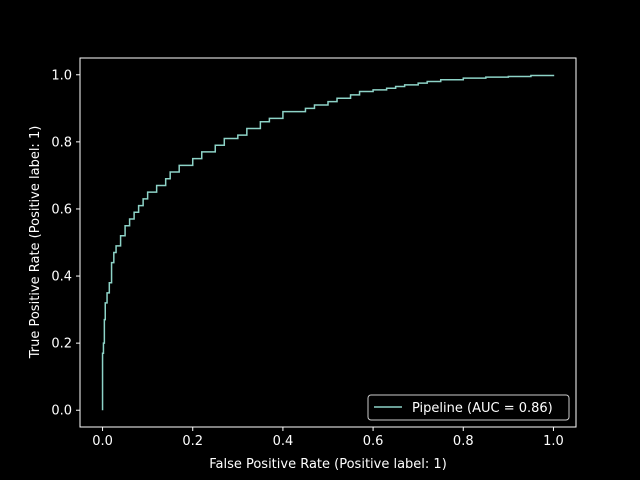  Describe the element at coordinates (61, 75) in the screenshot. I see `y-tick-label-5: 1.0` at that location.